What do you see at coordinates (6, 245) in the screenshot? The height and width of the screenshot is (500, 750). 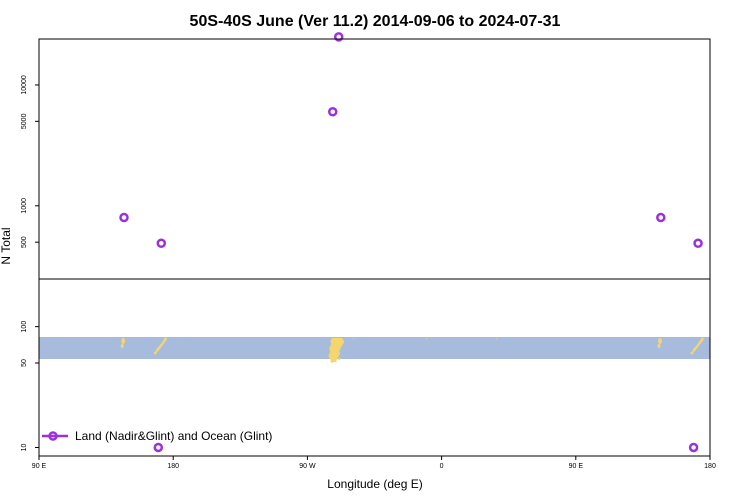 I see `y-axis-label: N Total` at bounding box center [6, 245].